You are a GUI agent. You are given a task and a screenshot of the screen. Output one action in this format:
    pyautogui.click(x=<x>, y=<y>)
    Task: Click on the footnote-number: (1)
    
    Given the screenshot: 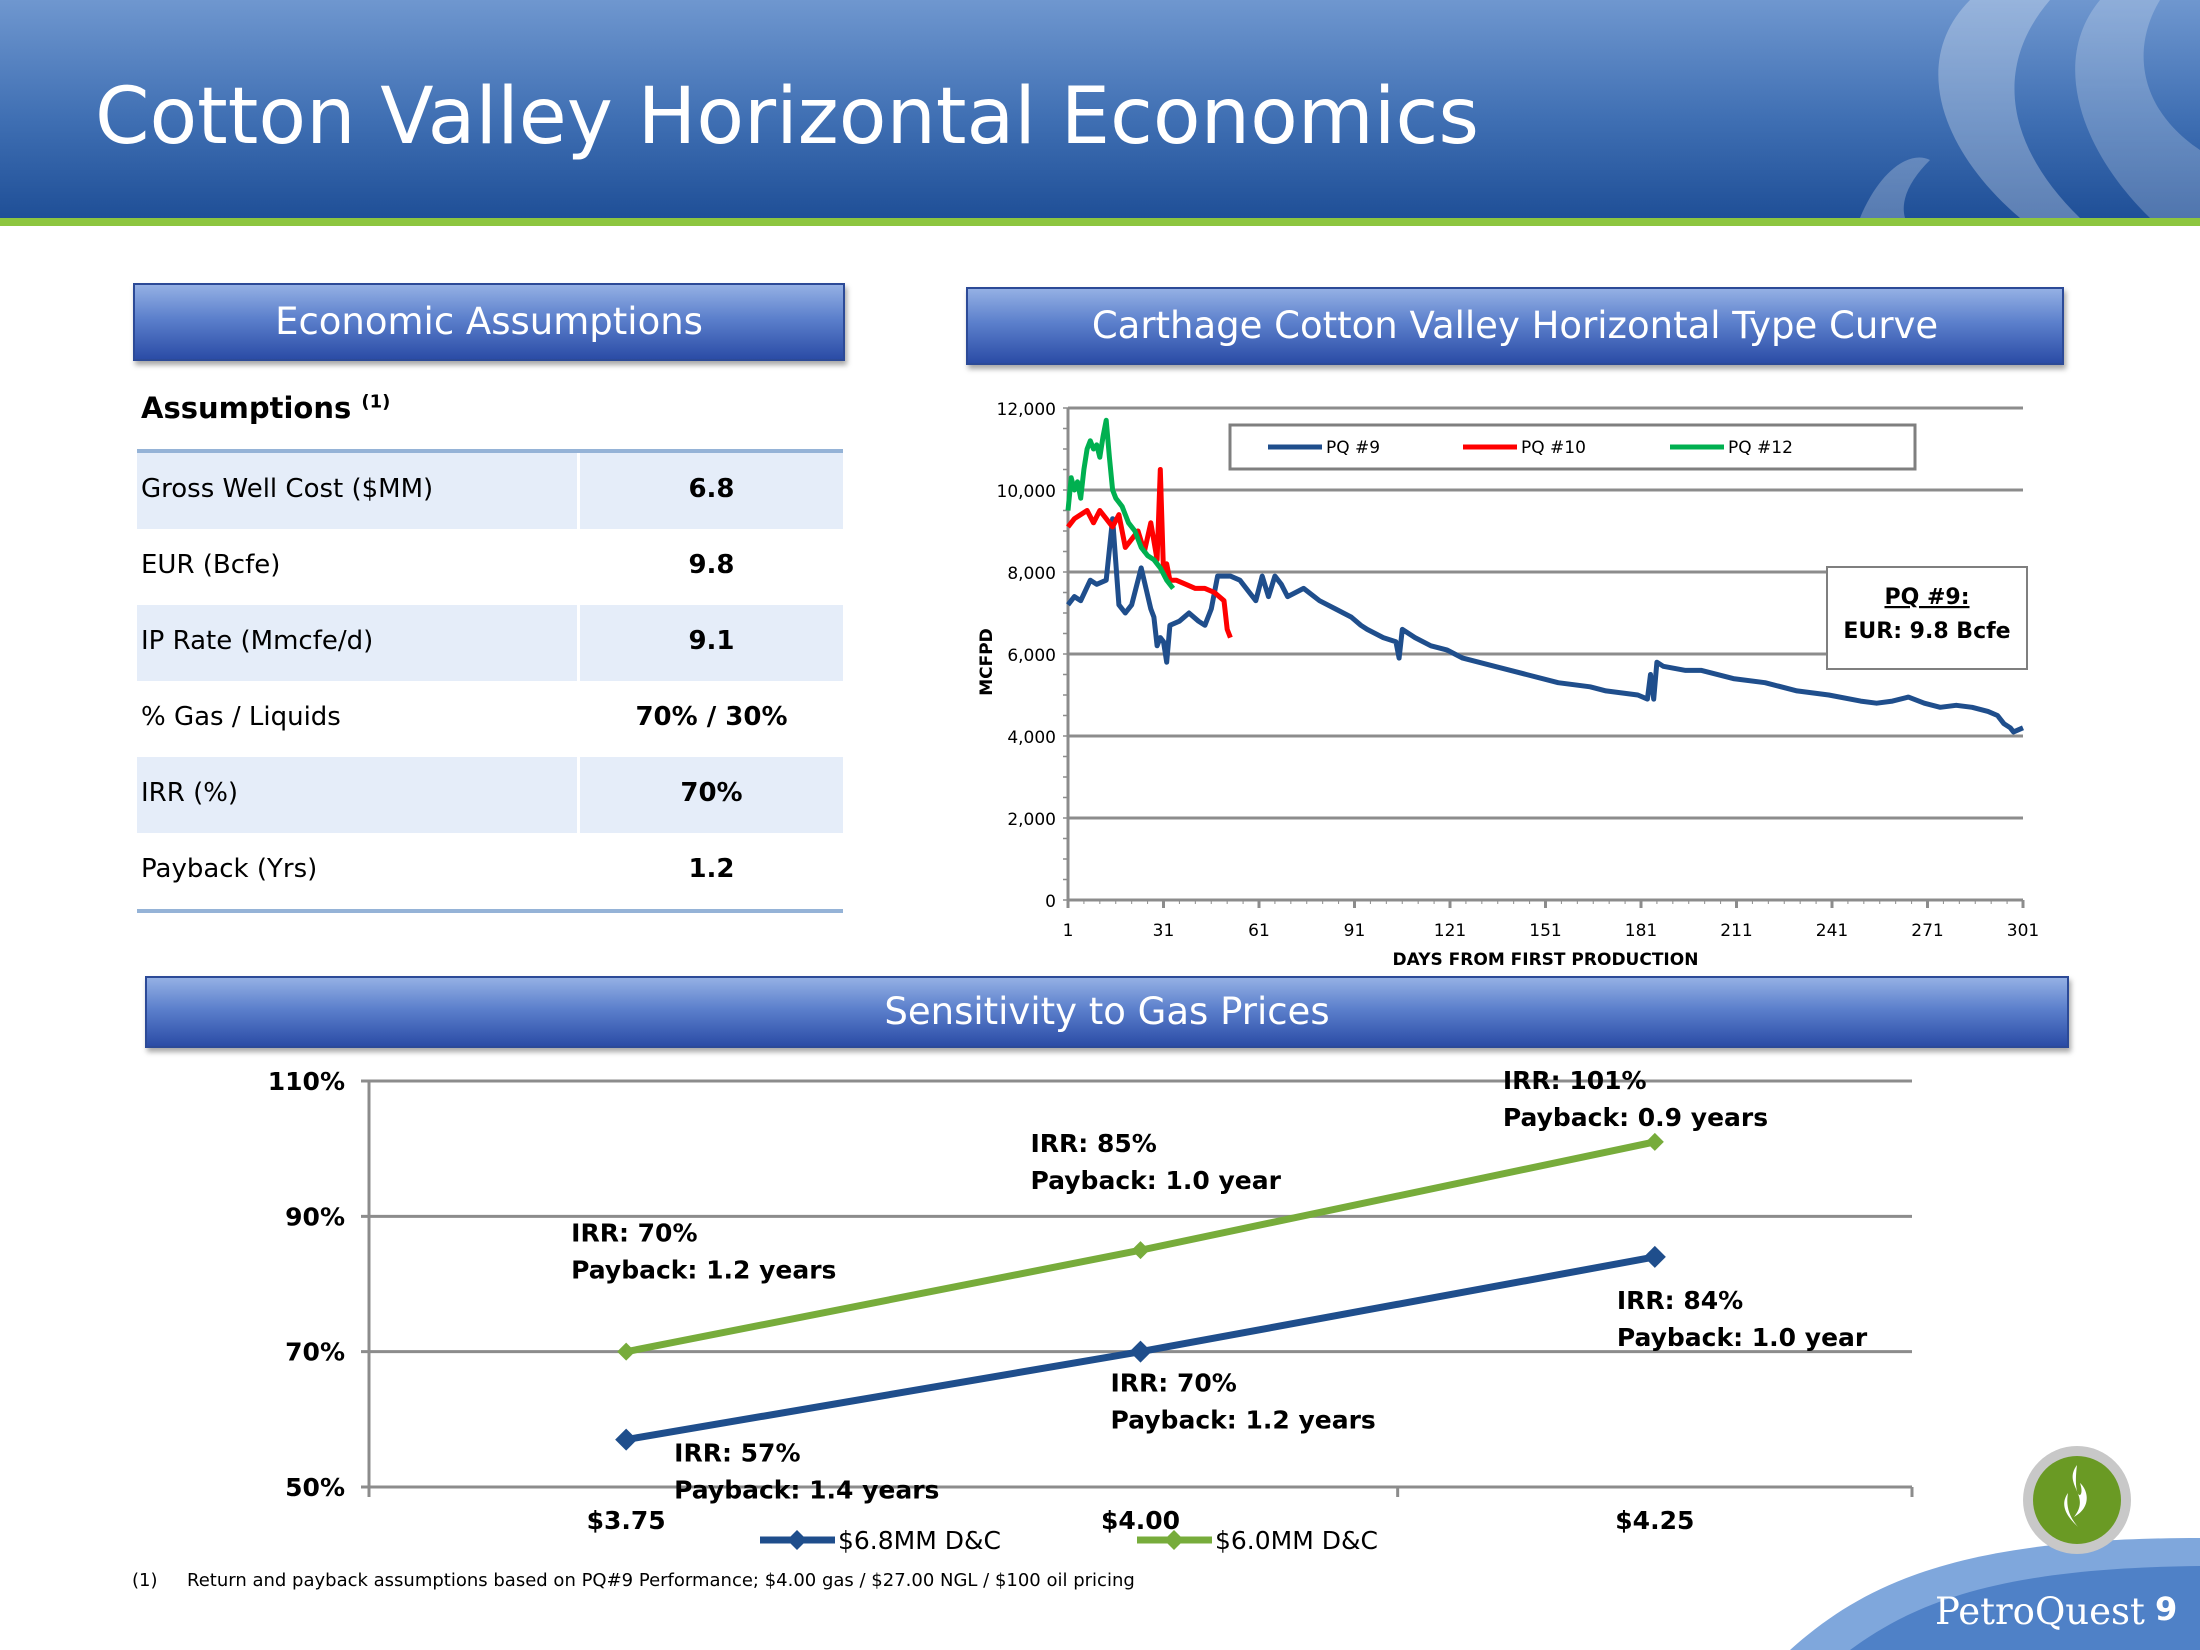 What is the action you would take?
    pyautogui.click(x=145, y=1580)
    